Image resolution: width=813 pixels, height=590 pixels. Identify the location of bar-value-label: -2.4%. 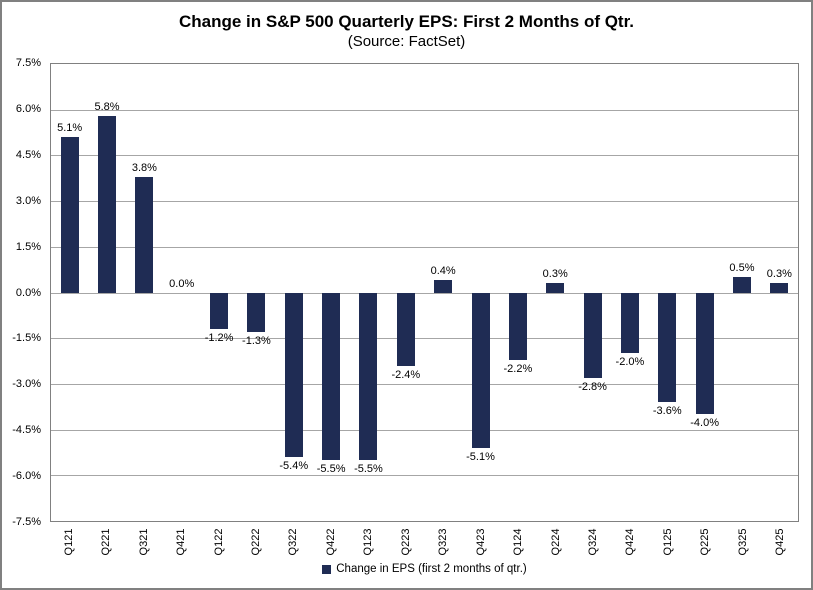
(406, 374).